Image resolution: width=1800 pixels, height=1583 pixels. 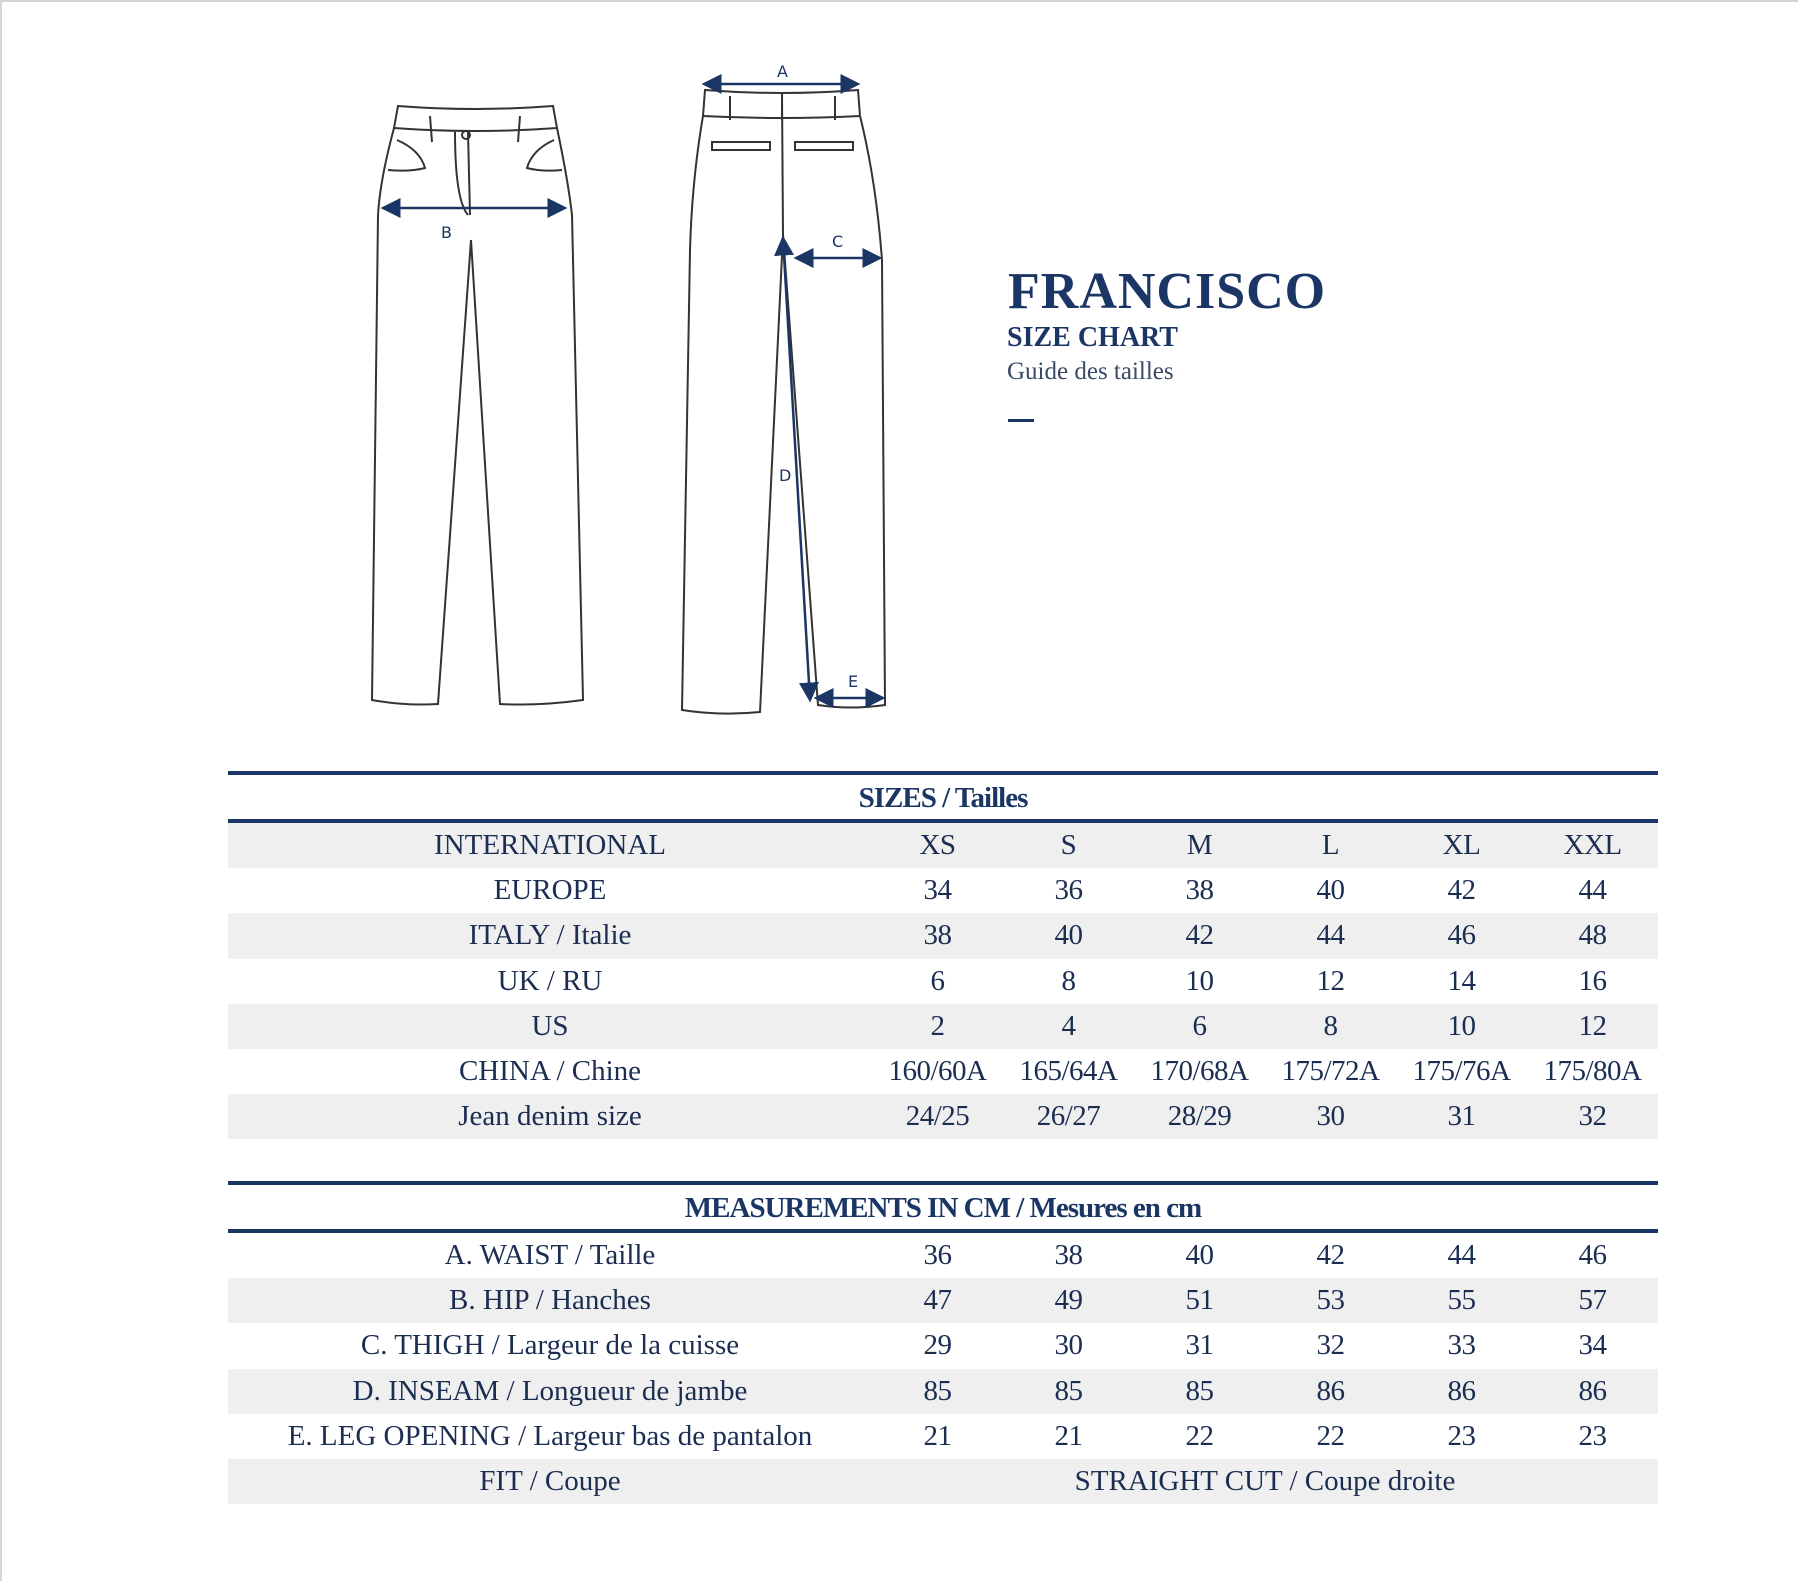 I want to click on sizes-table-title: SIZES / Tailles, so click(x=943, y=798).